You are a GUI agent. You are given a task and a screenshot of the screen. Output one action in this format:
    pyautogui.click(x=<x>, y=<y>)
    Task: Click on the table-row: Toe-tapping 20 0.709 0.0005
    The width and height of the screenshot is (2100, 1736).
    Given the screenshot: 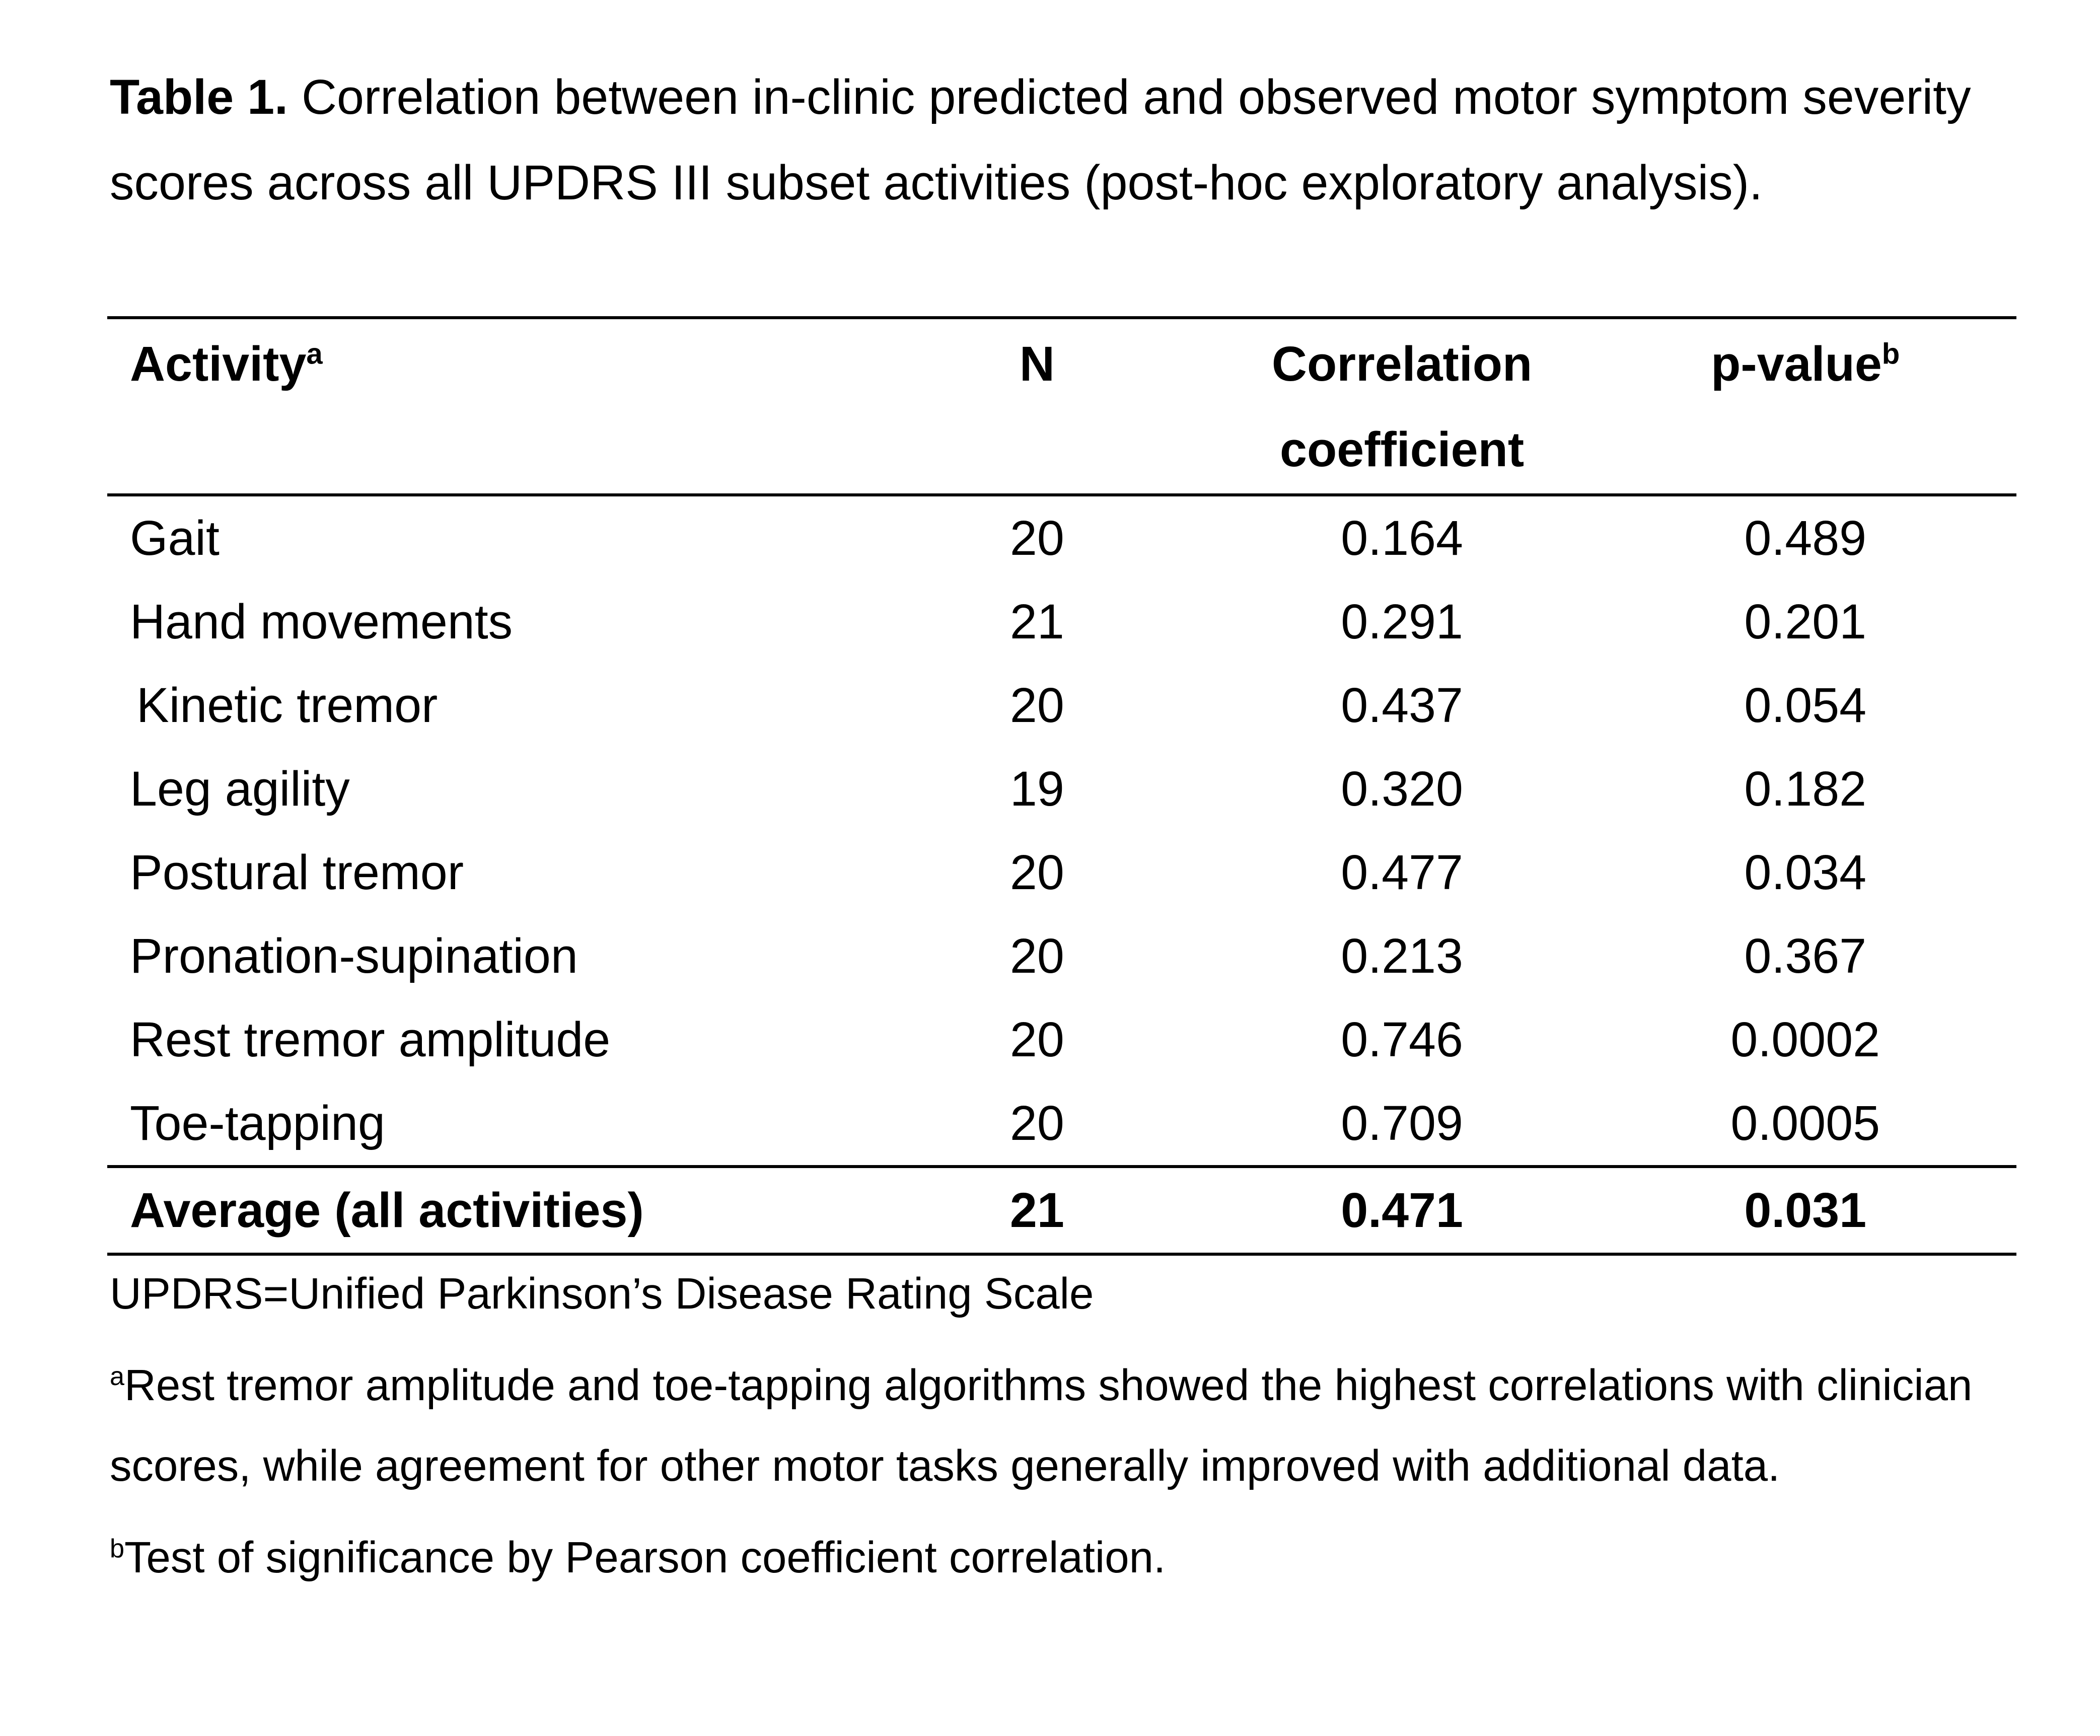 What is the action you would take?
    pyautogui.click(x=1061, y=1124)
    